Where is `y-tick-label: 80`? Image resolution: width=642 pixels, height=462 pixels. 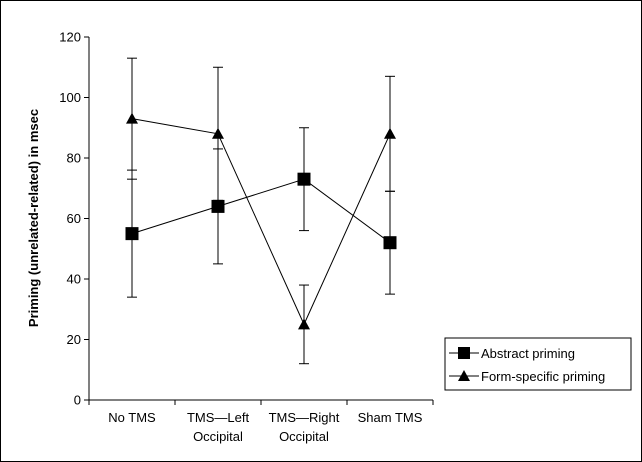 y-tick-label: 80 is located at coordinates (74, 158).